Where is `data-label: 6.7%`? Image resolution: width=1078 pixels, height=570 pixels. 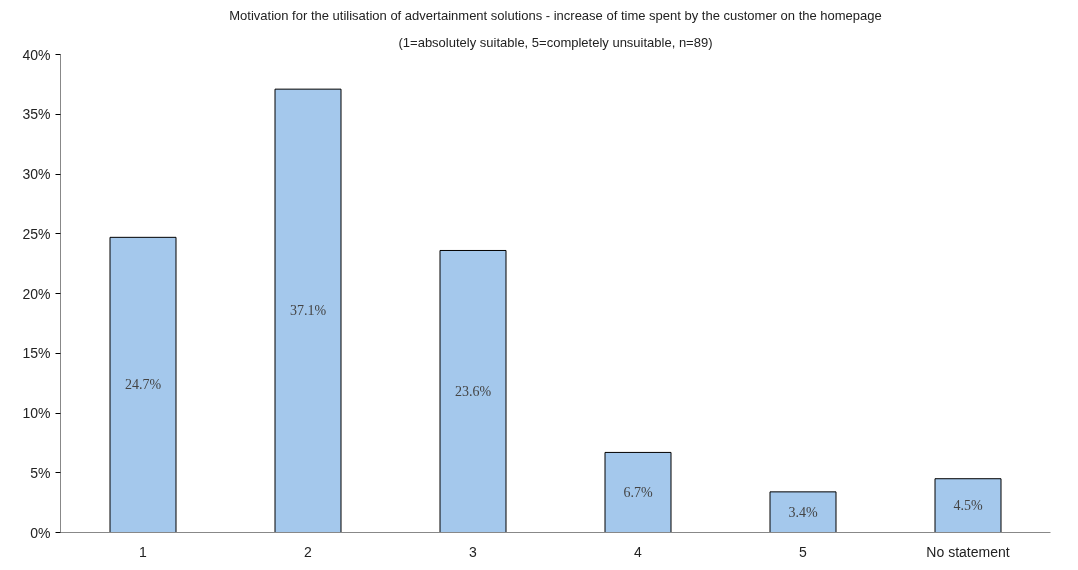
data-label: 6.7% is located at coordinates (638, 492).